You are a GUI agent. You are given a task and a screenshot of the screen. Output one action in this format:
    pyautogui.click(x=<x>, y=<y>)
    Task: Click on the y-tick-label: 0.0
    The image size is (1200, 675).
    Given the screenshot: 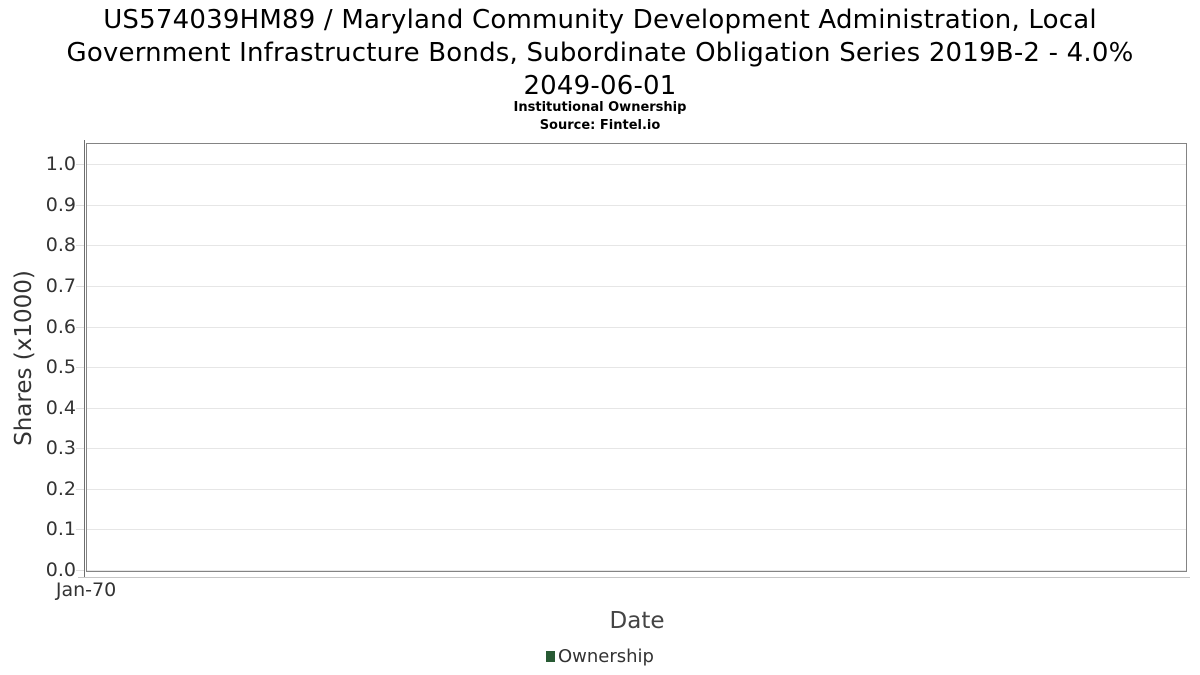 What is the action you would take?
    pyautogui.click(x=60, y=570)
    